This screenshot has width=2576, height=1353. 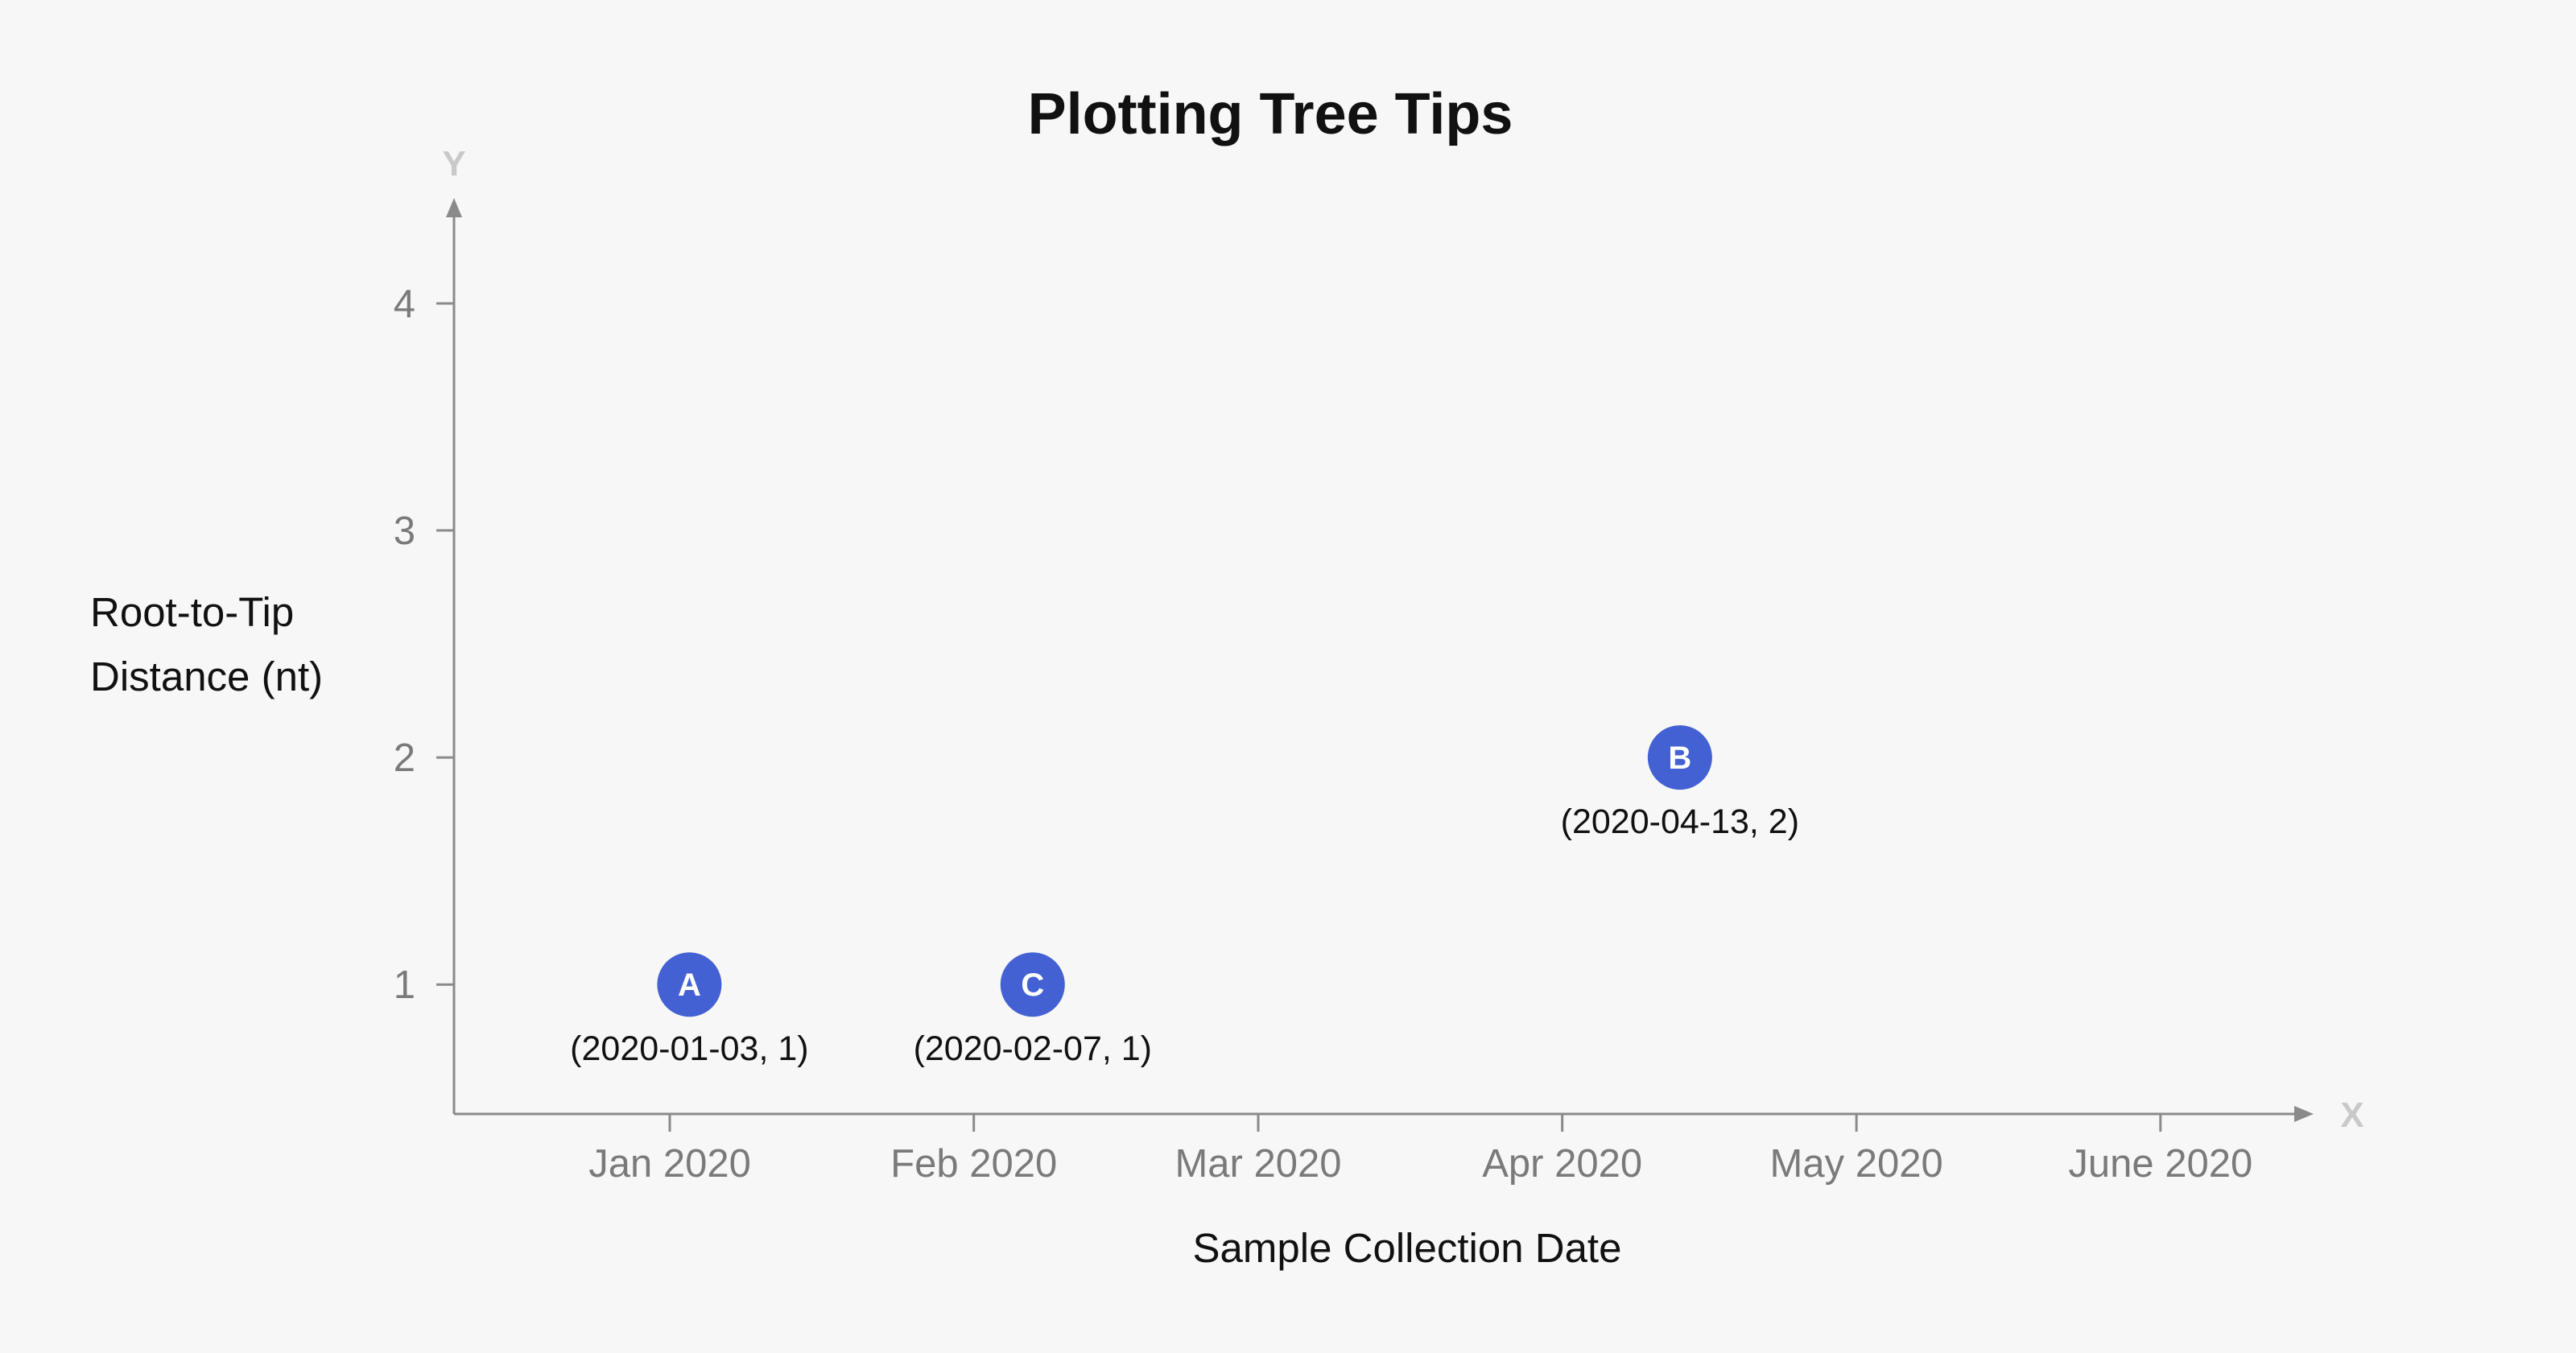 I want to click on x-tick-label: June 2020, so click(x=2160, y=1164).